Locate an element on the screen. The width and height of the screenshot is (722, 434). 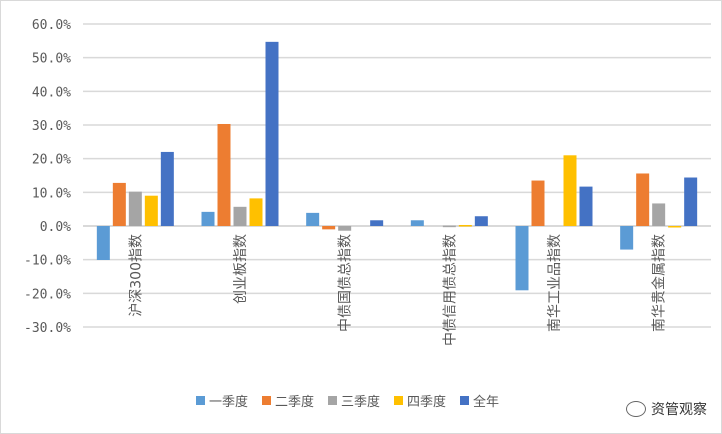
y-tick-label: 50.0% is located at coordinates (51, 59).